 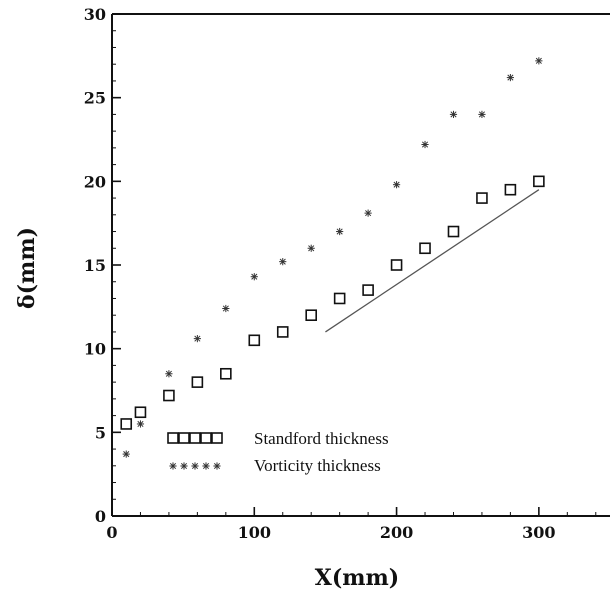 I want to click on y-axis-title: δ(mm), so click(x=27, y=268).